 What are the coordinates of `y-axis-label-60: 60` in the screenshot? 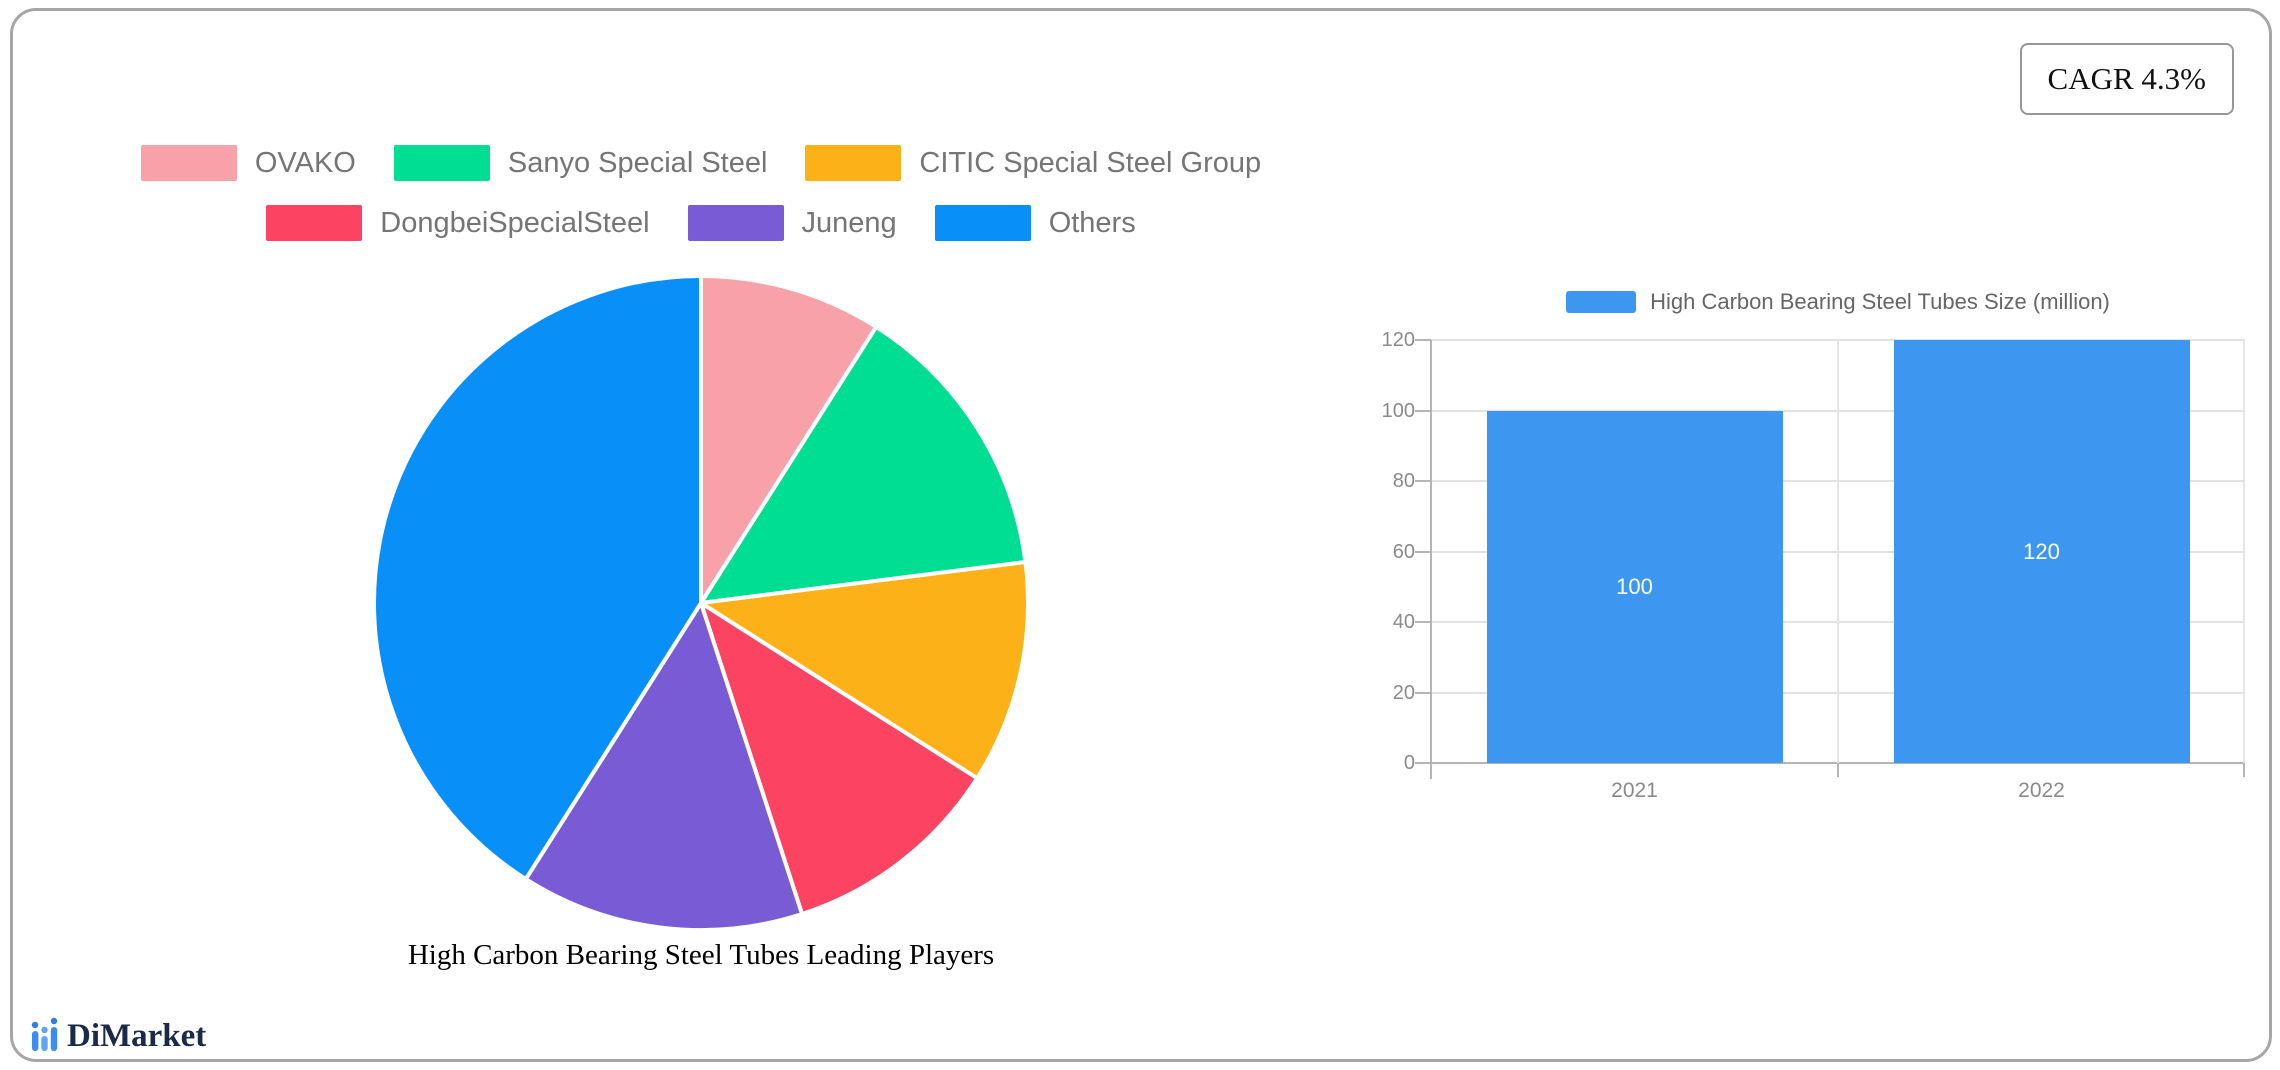 It's located at (1403, 551).